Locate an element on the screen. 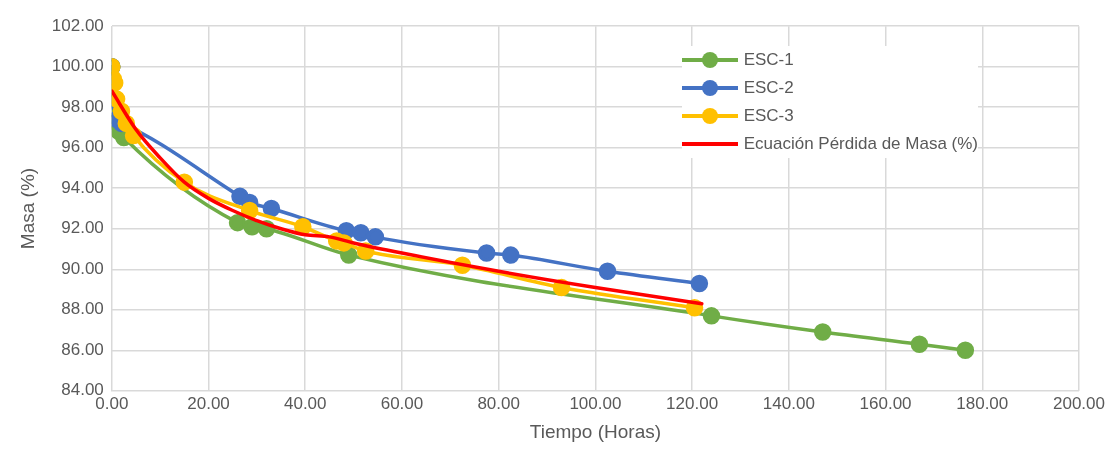 Image resolution: width=1112 pixels, height=457 pixels. y-tick-label: 100.00 is located at coordinates (77, 66).